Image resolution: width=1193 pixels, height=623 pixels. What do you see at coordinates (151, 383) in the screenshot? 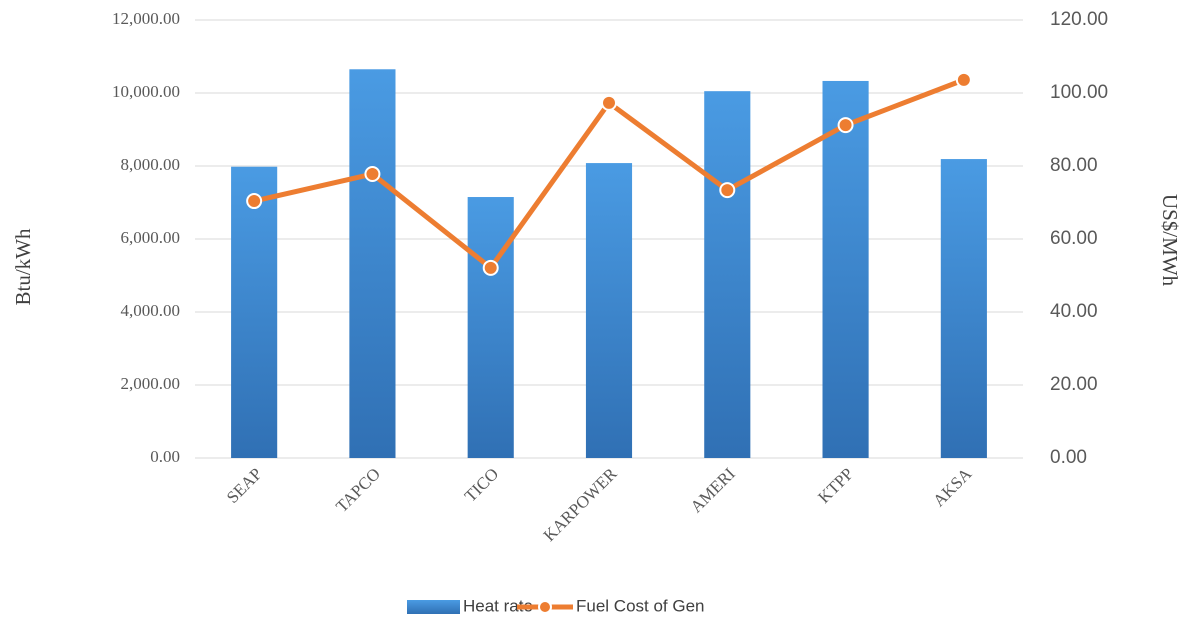
I see `y-tick-label: 2,000.00` at bounding box center [151, 383].